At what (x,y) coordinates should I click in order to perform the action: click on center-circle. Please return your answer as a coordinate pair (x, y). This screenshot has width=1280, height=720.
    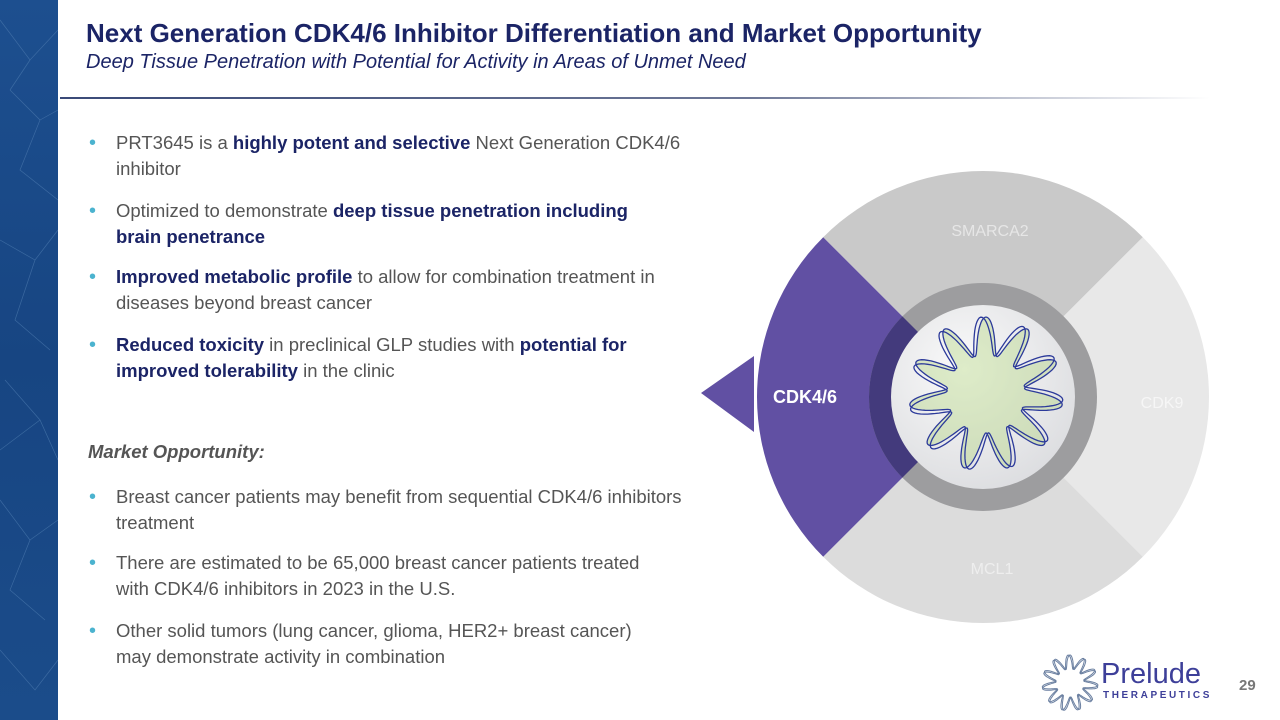
    Looking at the image, I should click on (983, 397).